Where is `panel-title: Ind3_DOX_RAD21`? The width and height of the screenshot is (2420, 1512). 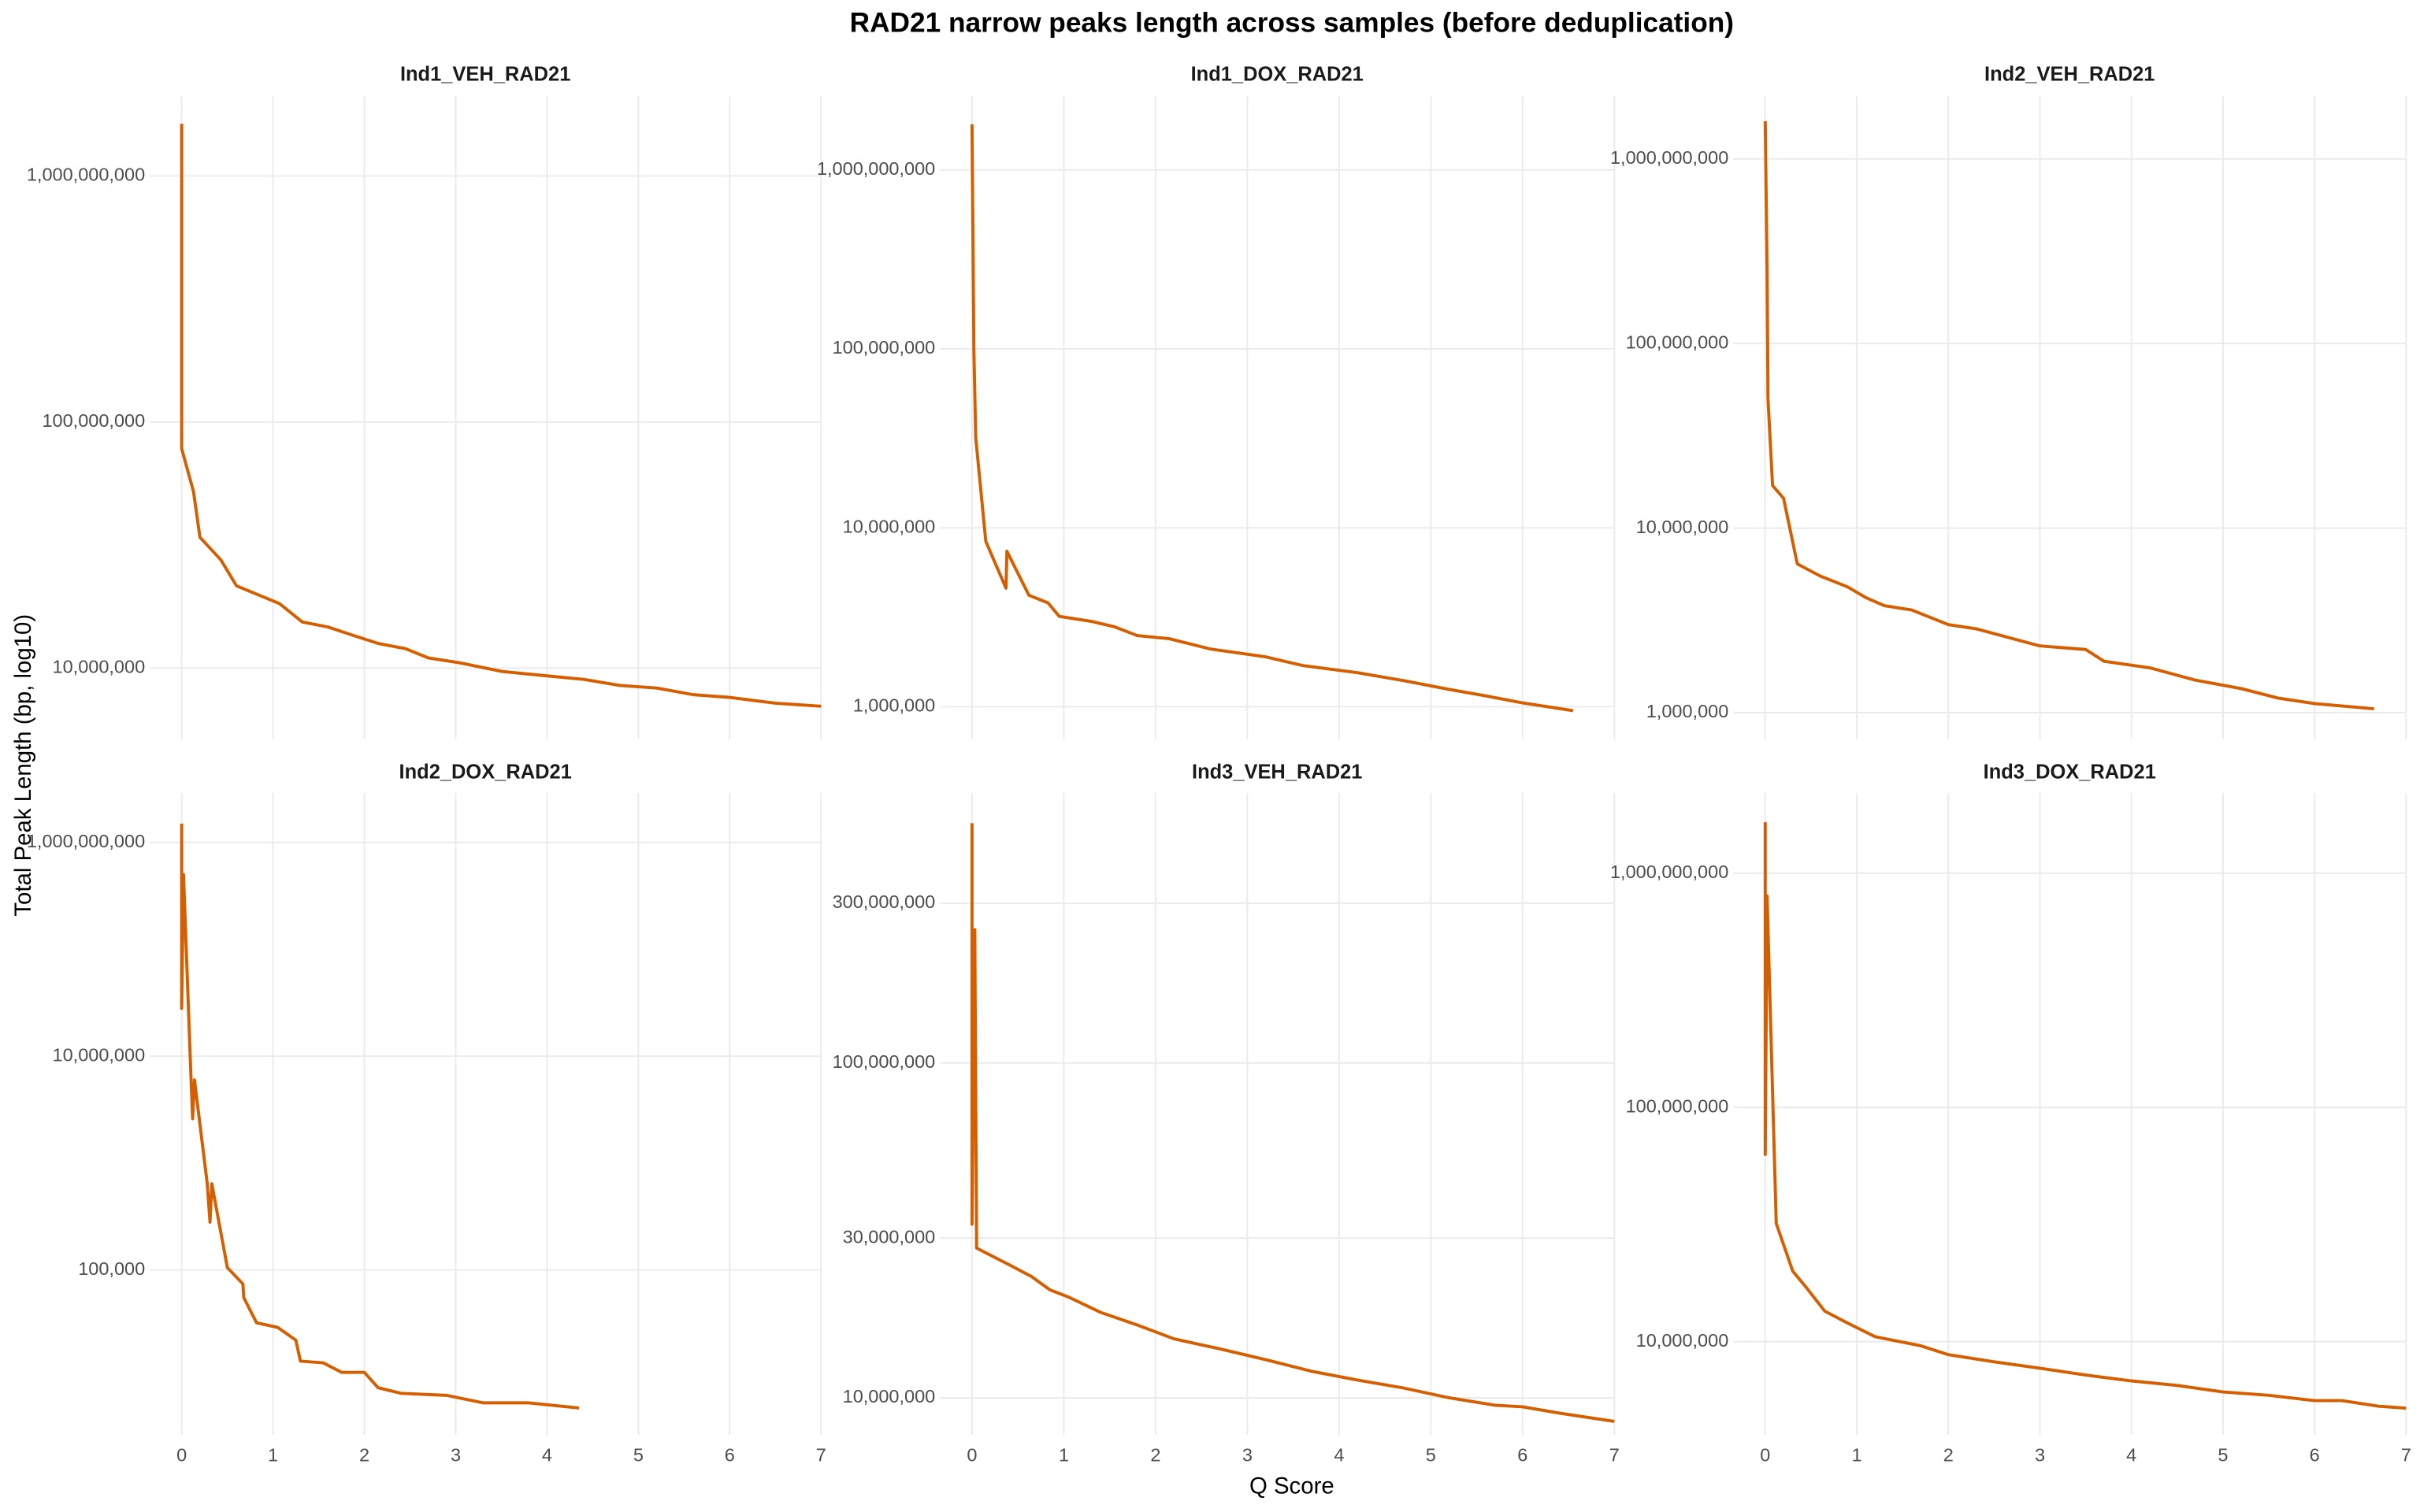 panel-title: Ind3_DOX_RAD21 is located at coordinates (2070, 772).